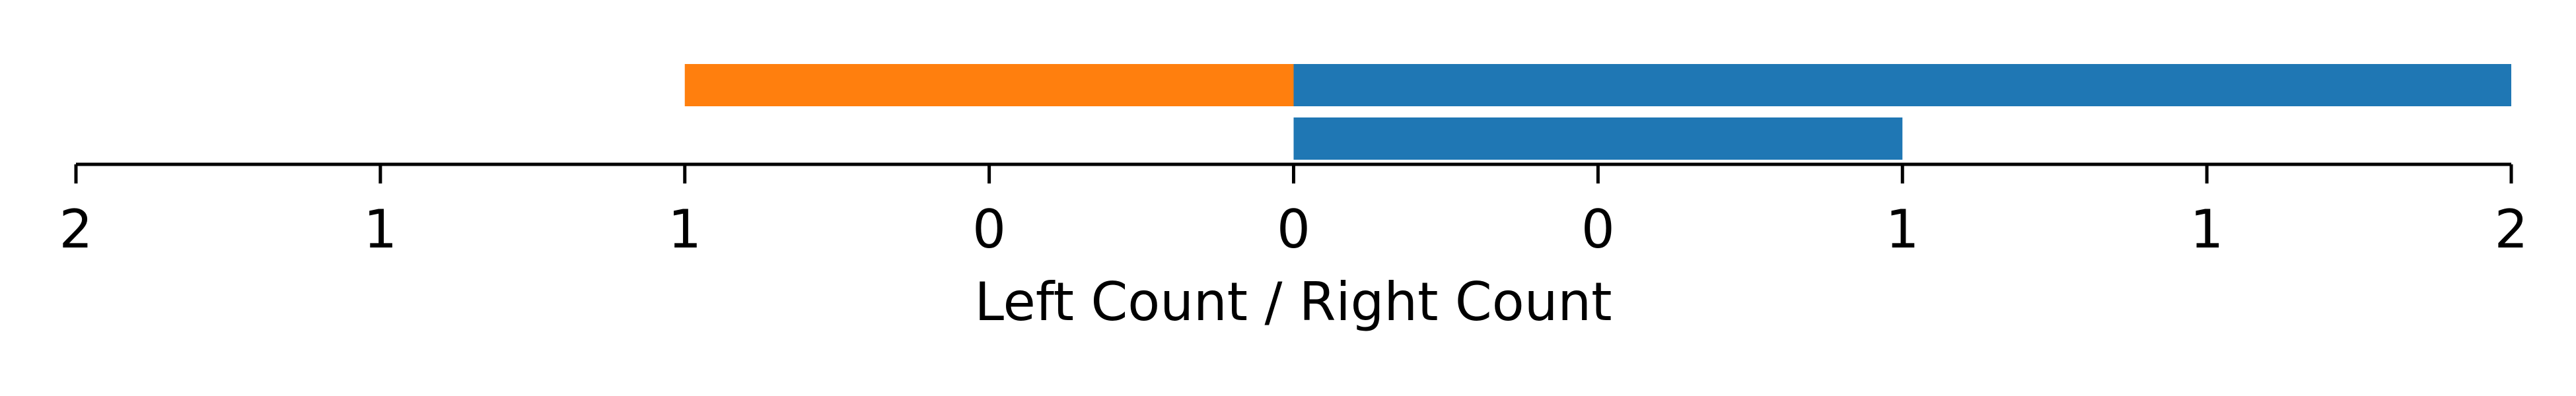 The image size is (2576, 396). I want to click on x-axis-label: Left Count / Right Count, so click(1293, 302).